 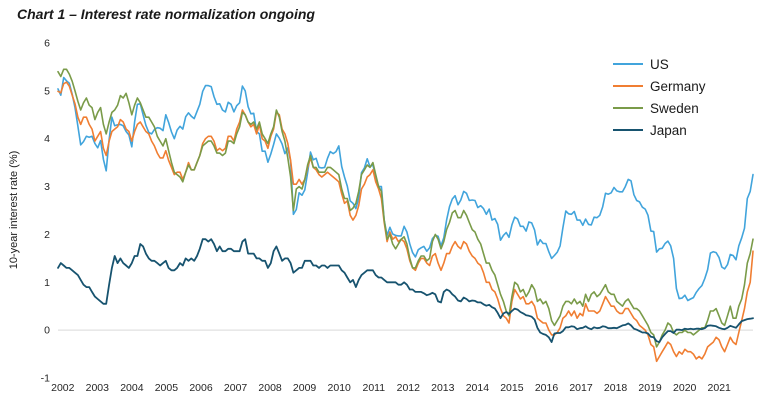 I want to click on x-tick-label: 2008, so click(x=270, y=388).